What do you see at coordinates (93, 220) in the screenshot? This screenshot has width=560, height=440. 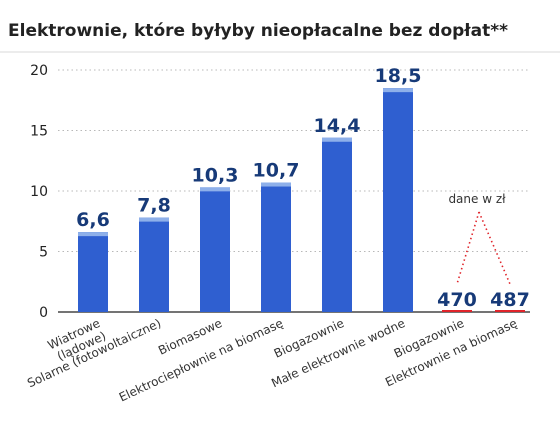 I see `data-label: 6,6` at bounding box center [93, 220].